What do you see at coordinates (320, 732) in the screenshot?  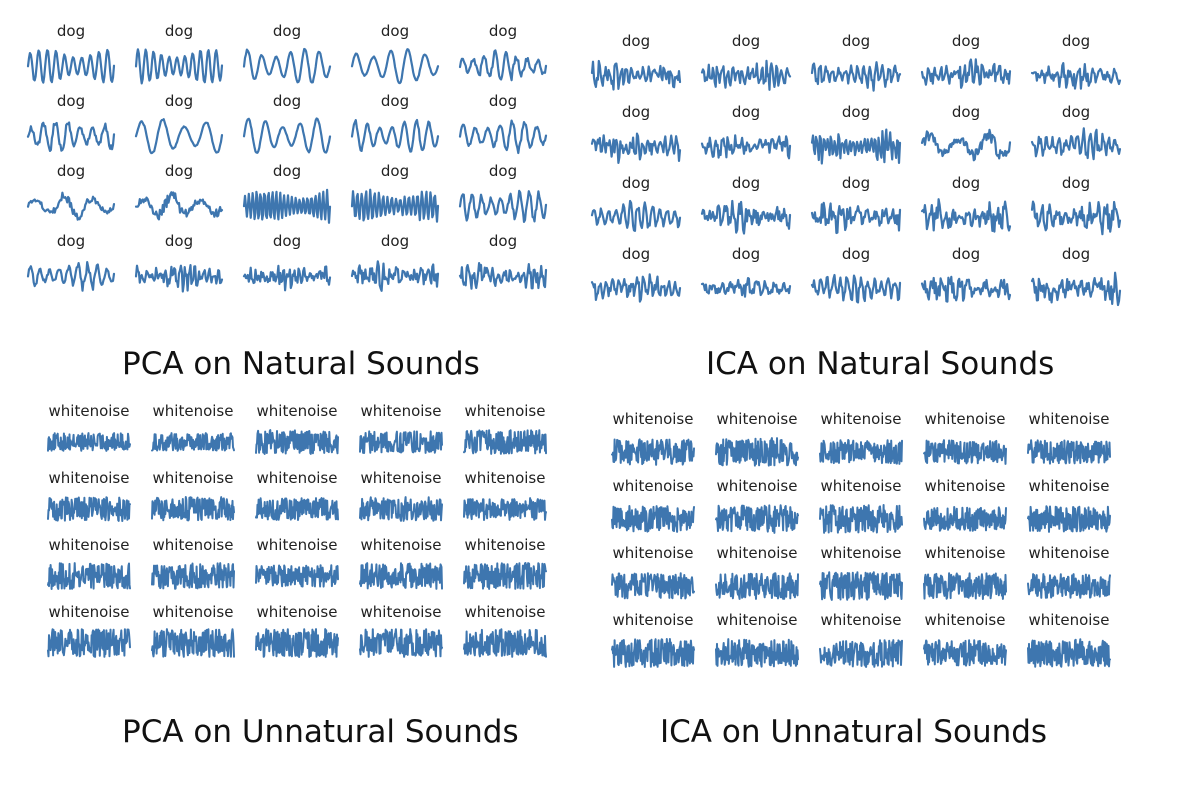 I see `pca-unnatural-caption: PCA on Unnatural Sounds` at bounding box center [320, 732].